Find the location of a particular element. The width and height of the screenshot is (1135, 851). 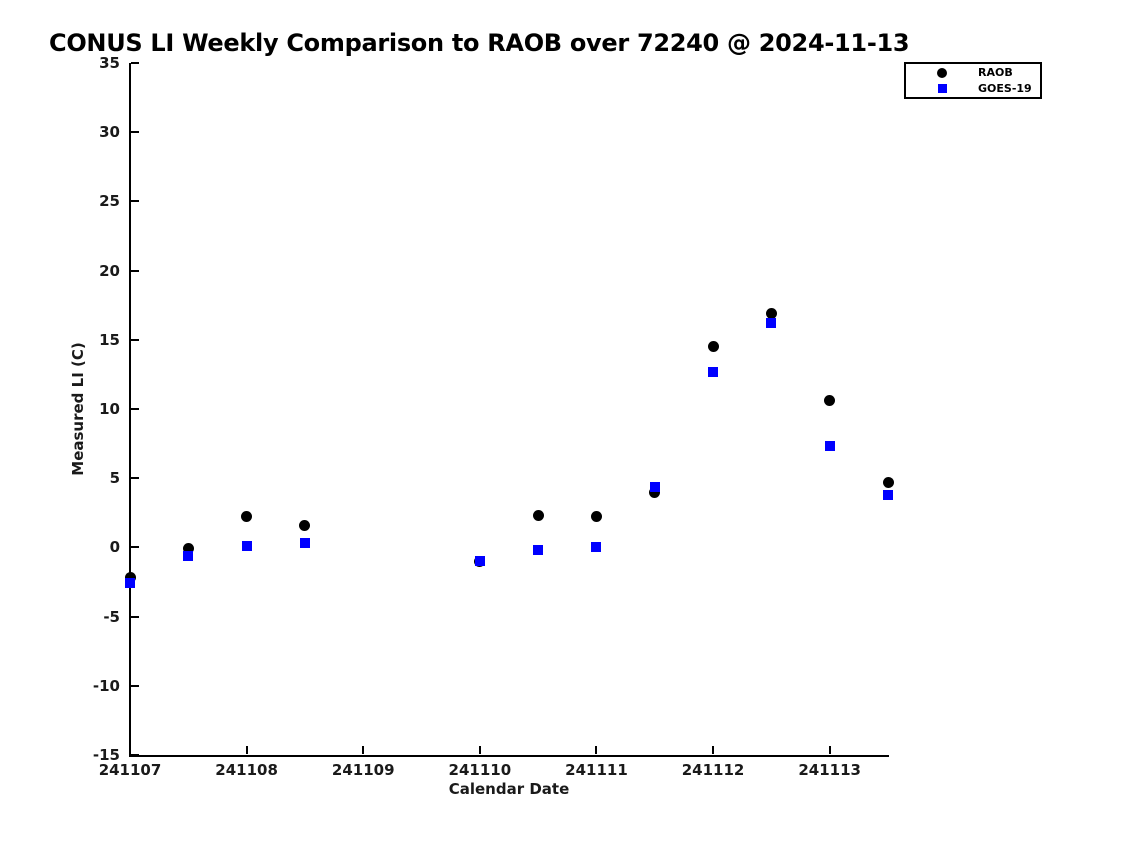

y-tick-label: 30 is located at coordinates (109, 132).